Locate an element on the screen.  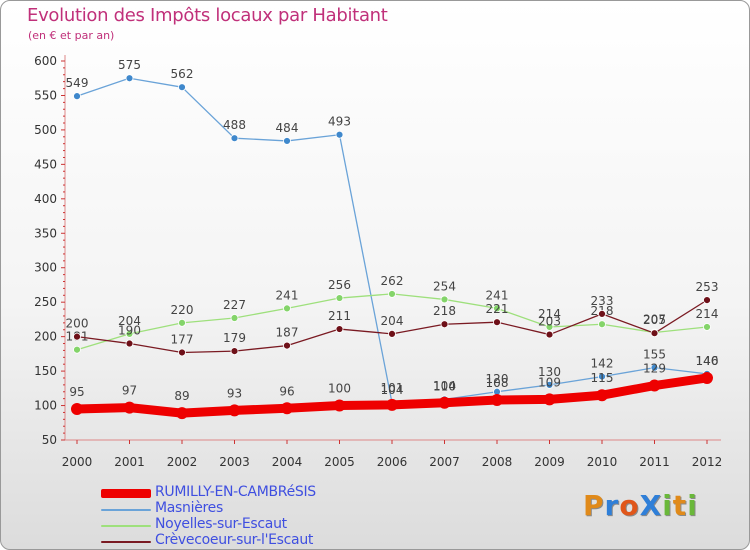
x-tick-label: 2004 is located at coordinates (287, 462).